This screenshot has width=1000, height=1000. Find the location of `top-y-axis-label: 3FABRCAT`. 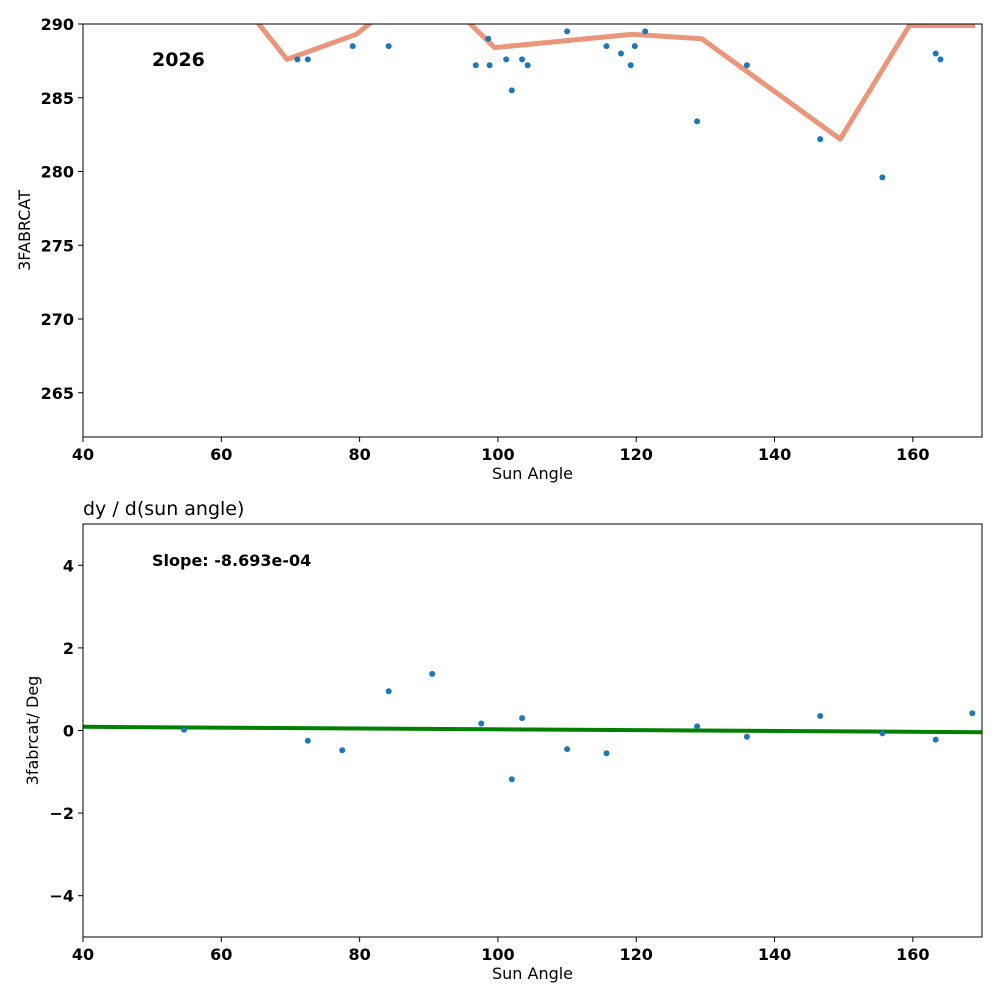

top-y-axis-label: 3FABRCAT is located at coordinates (24, 230).